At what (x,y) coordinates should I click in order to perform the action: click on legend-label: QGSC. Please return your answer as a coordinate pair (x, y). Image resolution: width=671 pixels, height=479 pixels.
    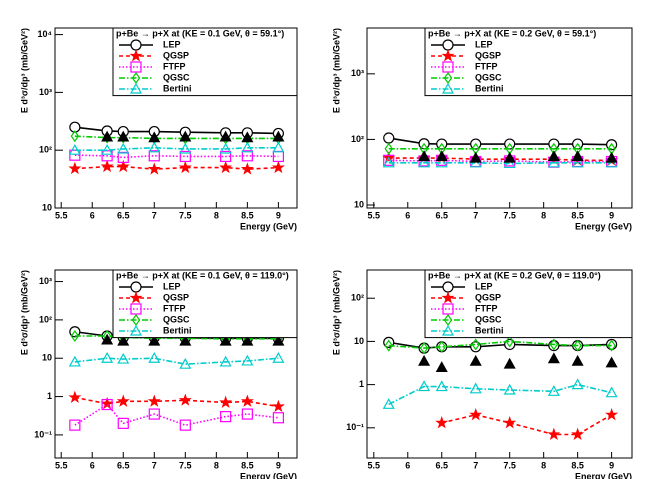
    Looking at the image, I should click on (176, 77).